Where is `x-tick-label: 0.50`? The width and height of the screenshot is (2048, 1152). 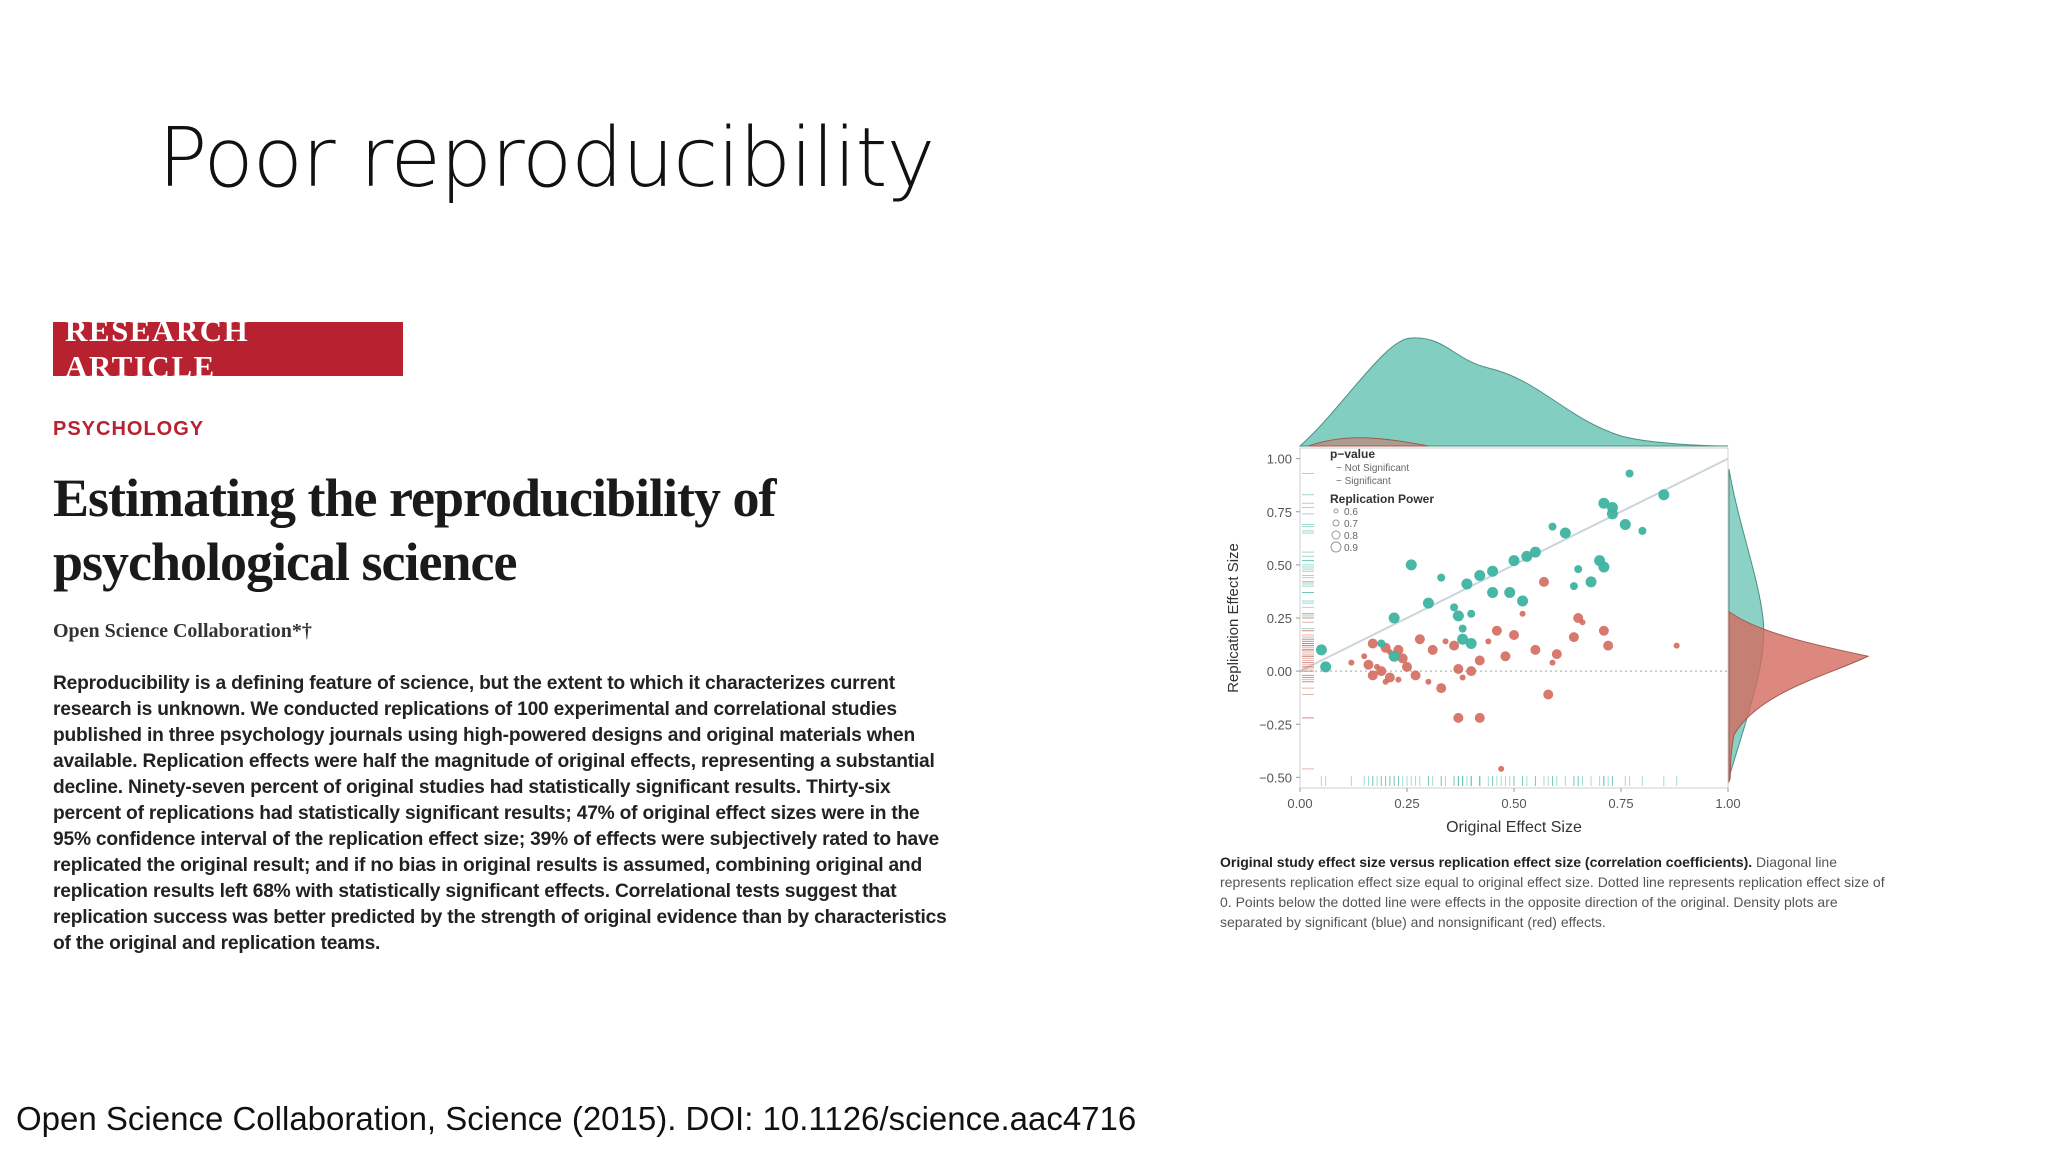 x-tick-label: 0.50 is located at coordinates (1513, 803).